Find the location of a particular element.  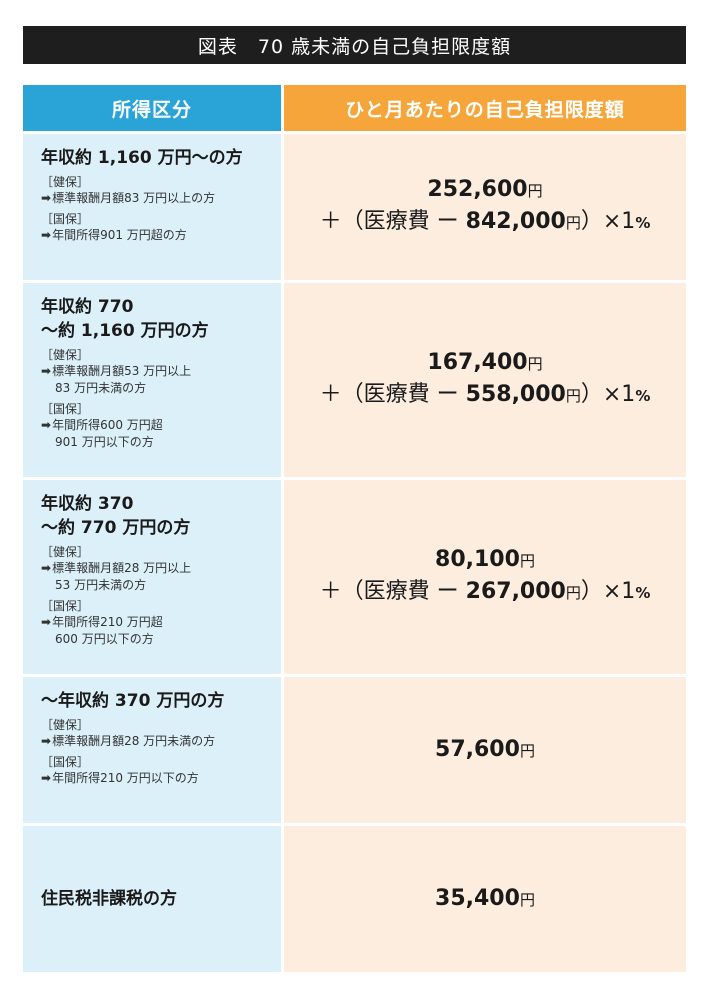

income-range: 年収約 370 is located at coordinates (87, 504).